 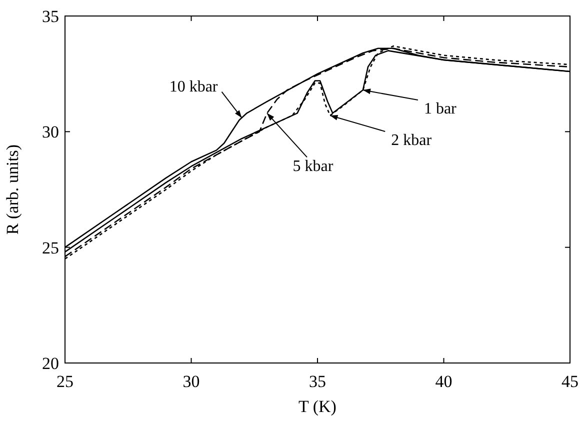 I want to click on x-tick-label: 30, so click(x=191, y=381).